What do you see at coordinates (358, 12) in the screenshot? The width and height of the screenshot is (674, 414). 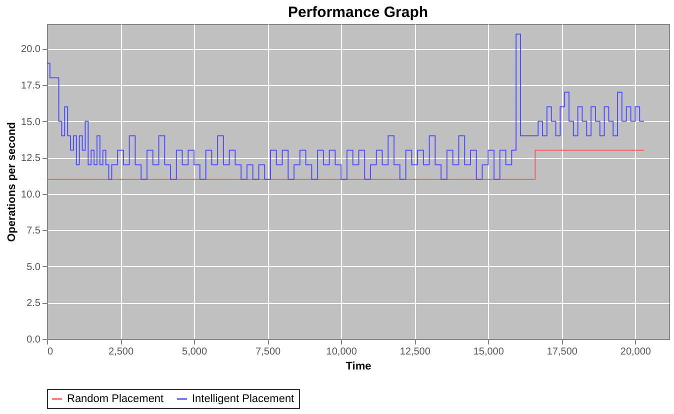 I see `chart-title: Performance Graph` at bounding box center [358, 12].